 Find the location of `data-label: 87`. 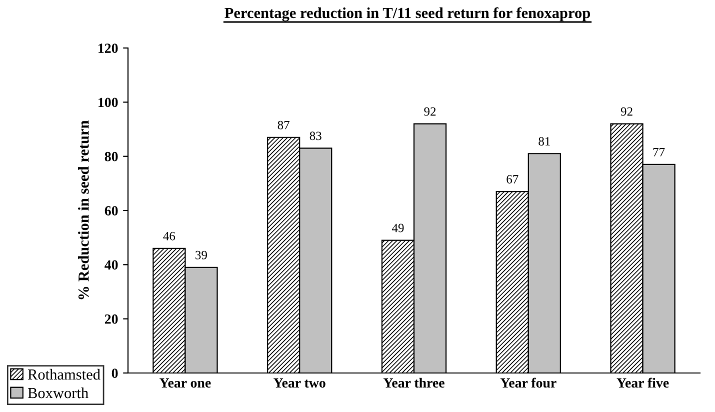

data-label: 87 is located at coordinates (284, 125).